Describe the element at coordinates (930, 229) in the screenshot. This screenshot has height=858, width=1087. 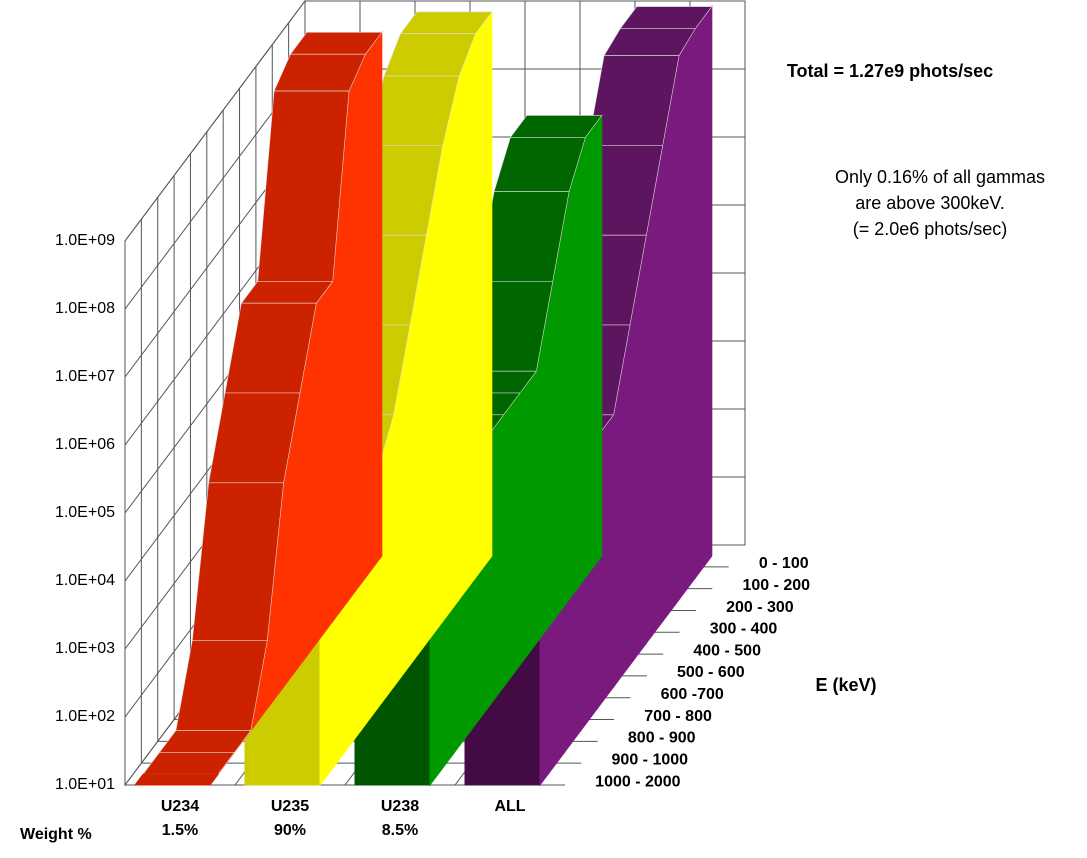
I see `note: (= 2.0e6 phots/sec)` at that location.